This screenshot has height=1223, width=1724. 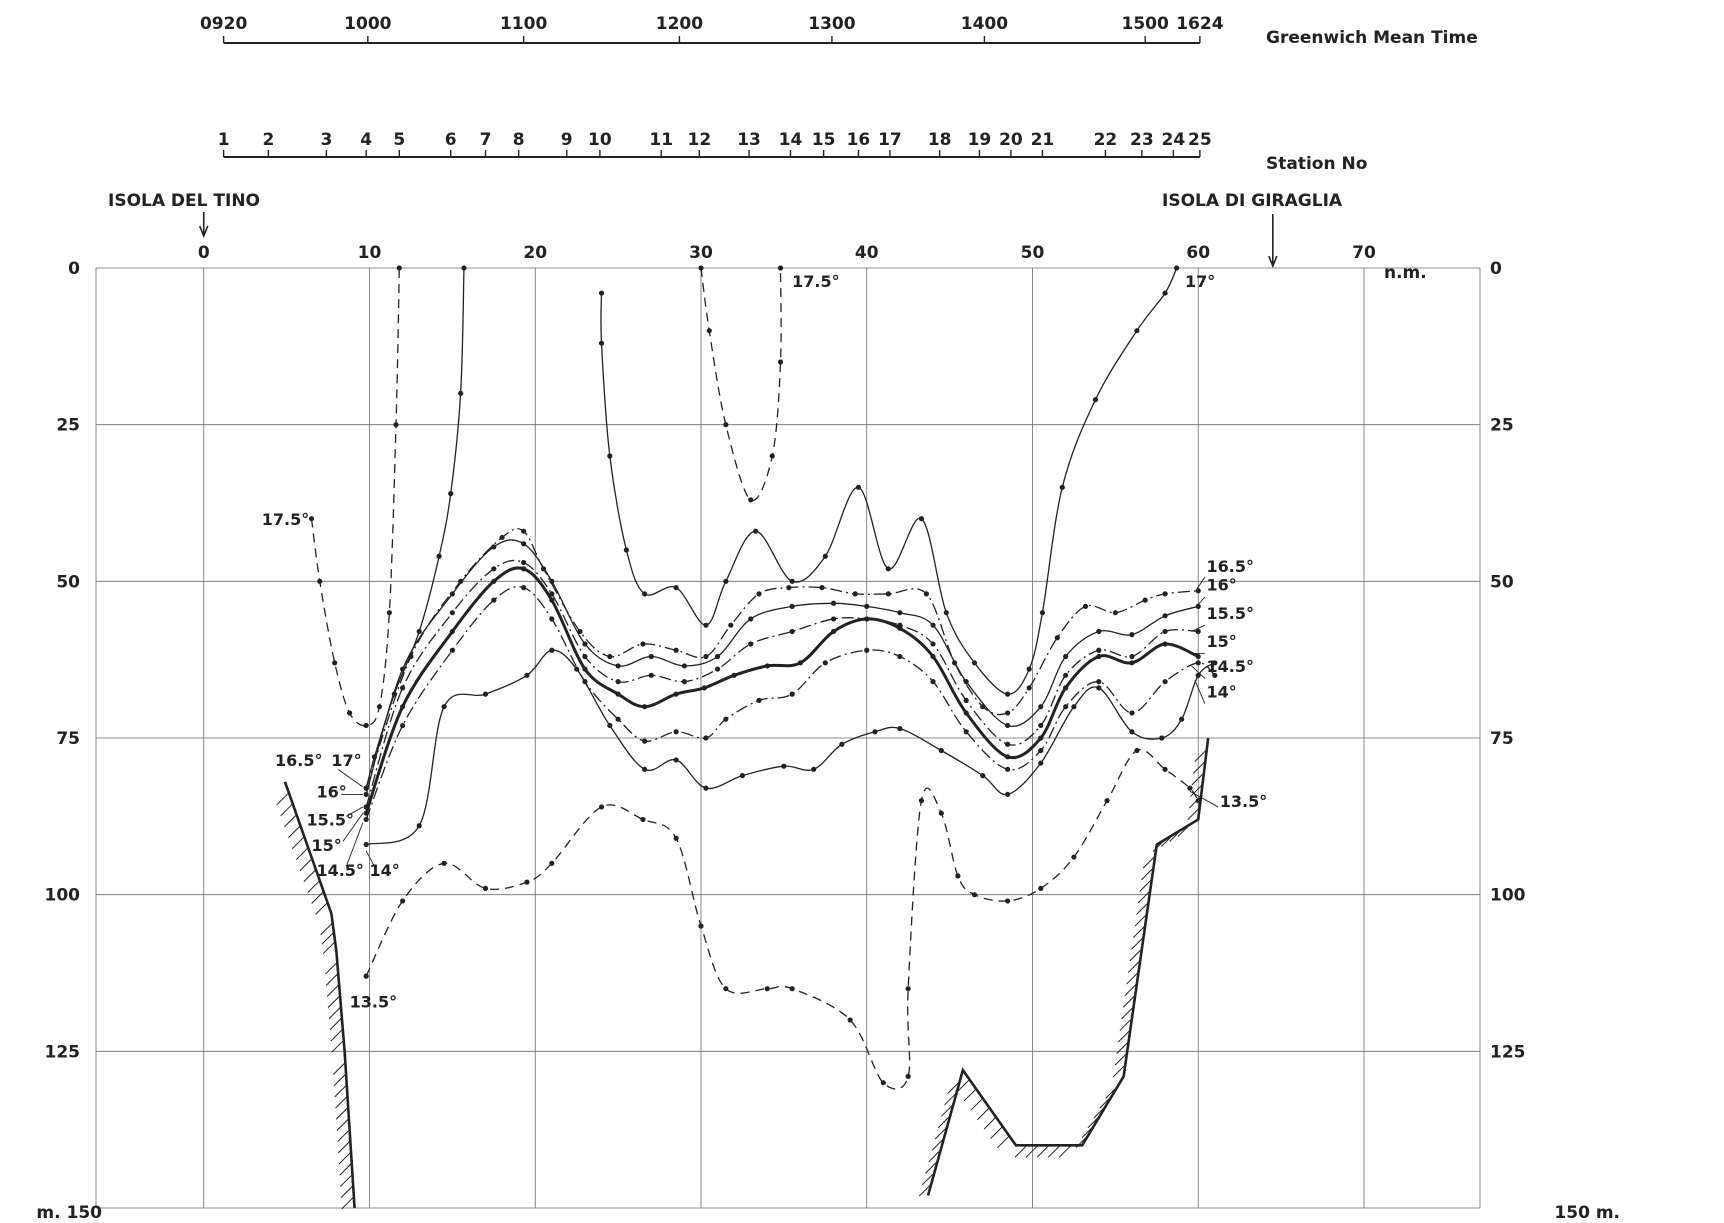 What do you see at coordinates (204, 253) in the screenshot?
I see `x-tick-label: 0` at bounding box center [204, 253].